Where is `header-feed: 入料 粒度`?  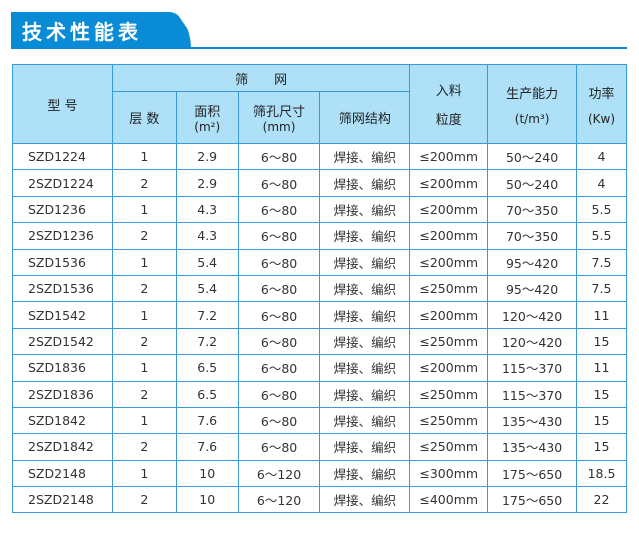
header-feed: 入料 粒度 is located at coordinates (449, 104).